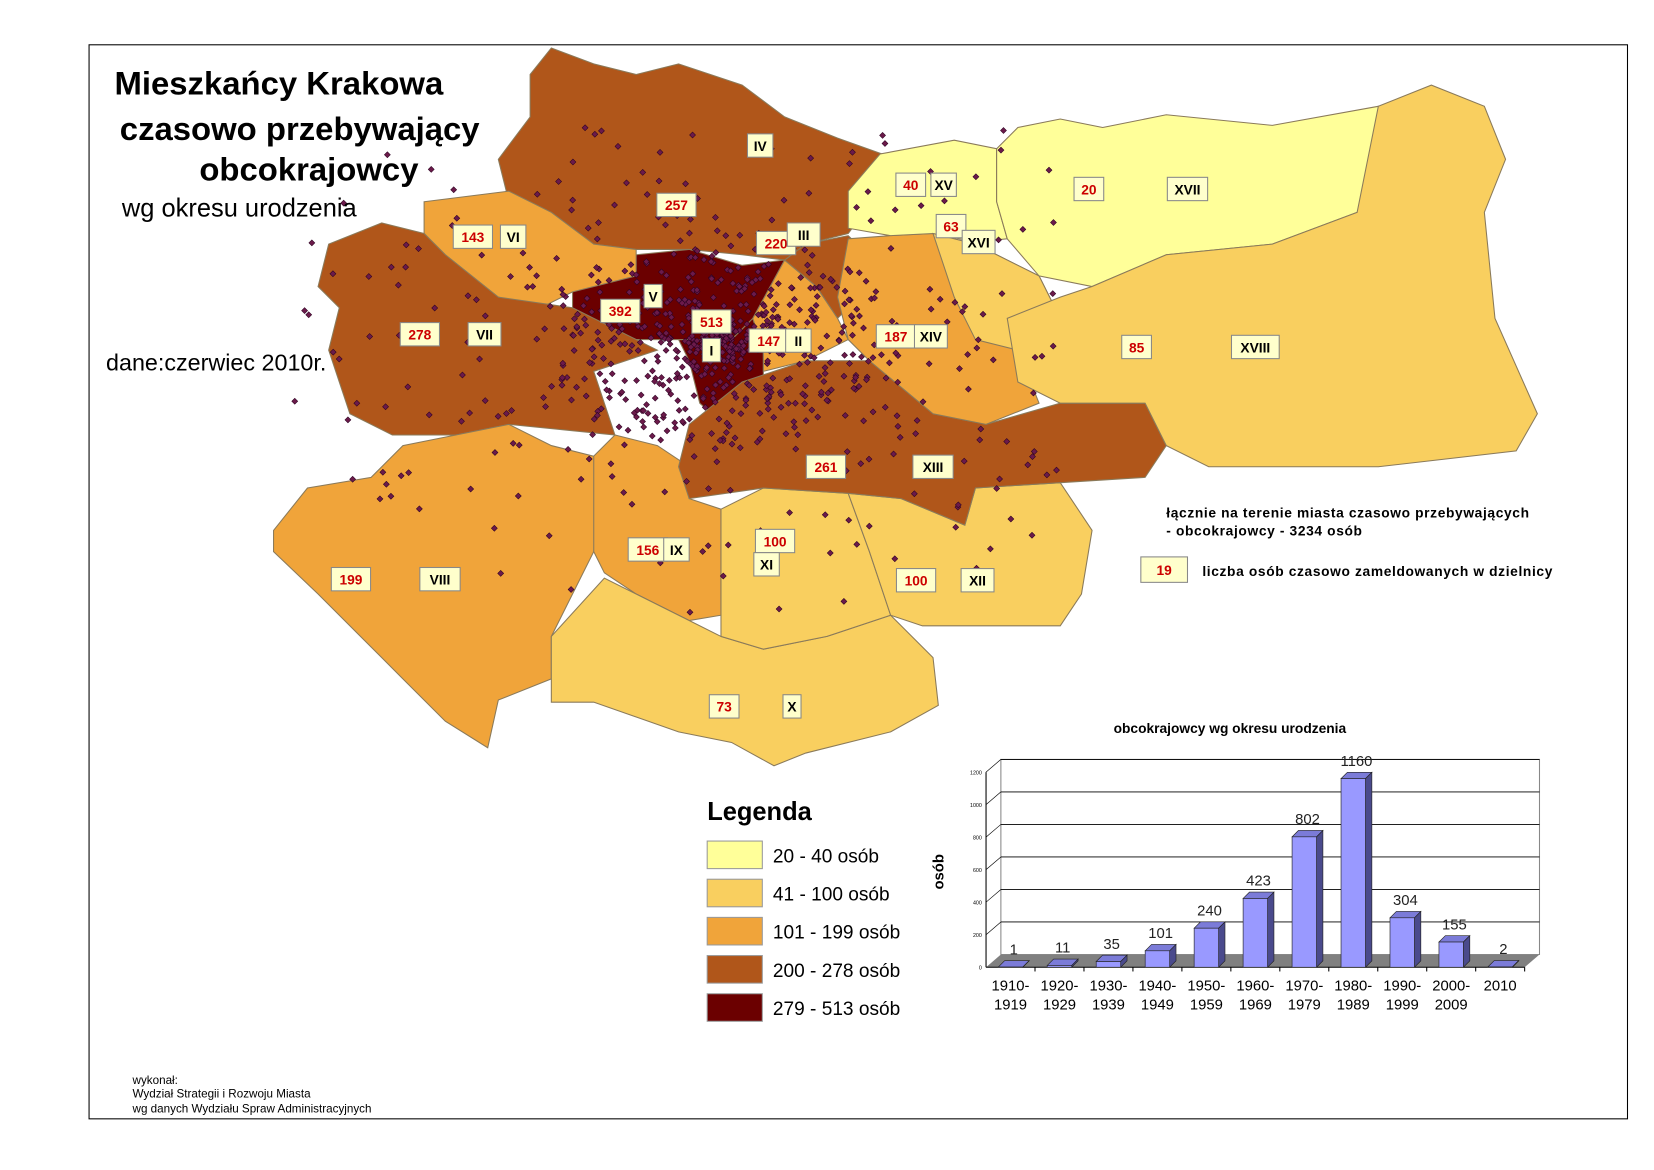 The width and height of the screenshot is (1654, 1170). Describe the element at coordinates (1402, 942) in the screenshot. I see `bar` at that location.